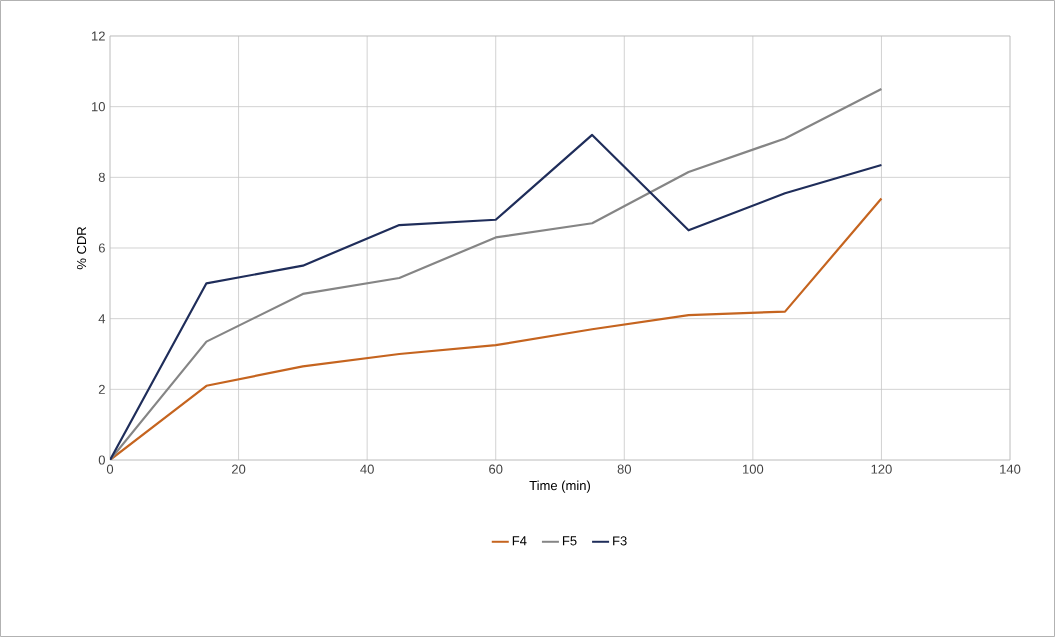 Image resolution: width=1055 pixels, height=637 pixels. Describe the element at coordinates (102, 319) in the screenshot. I see `y-tick-label: 4` at that location.